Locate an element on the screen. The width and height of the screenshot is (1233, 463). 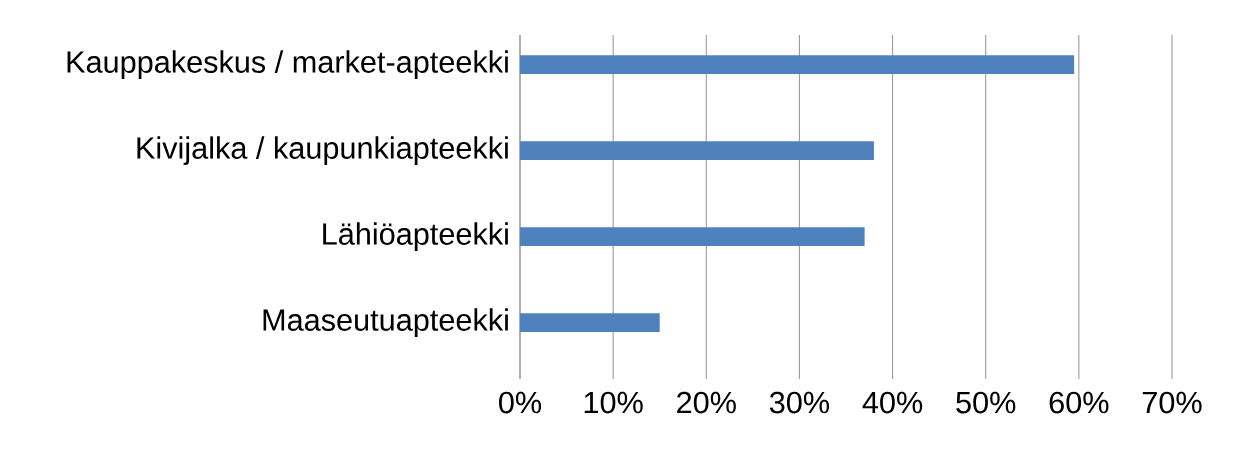
y-tick-label: Kivijalka / kaupunkiapteekki is located at coordinates (322, 150).